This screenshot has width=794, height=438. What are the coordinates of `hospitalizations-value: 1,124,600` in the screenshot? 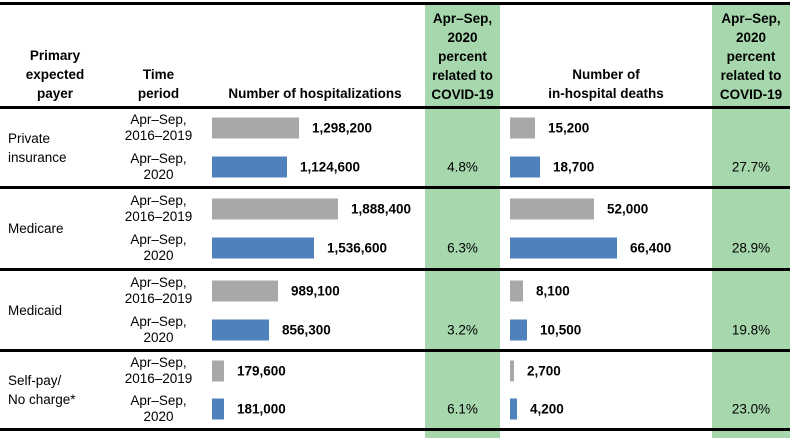 It's located at (330, 167).